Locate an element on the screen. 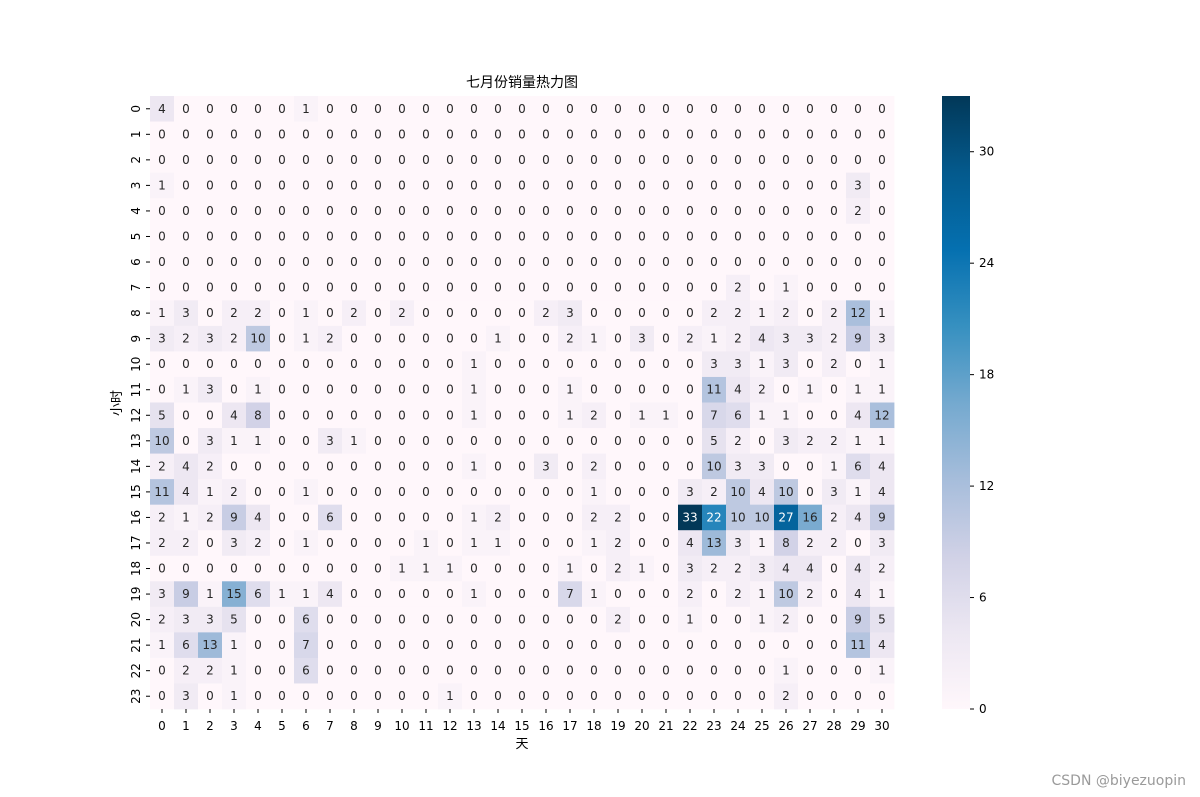  cell-value-label: 6 is located at coordinates (858, 466).